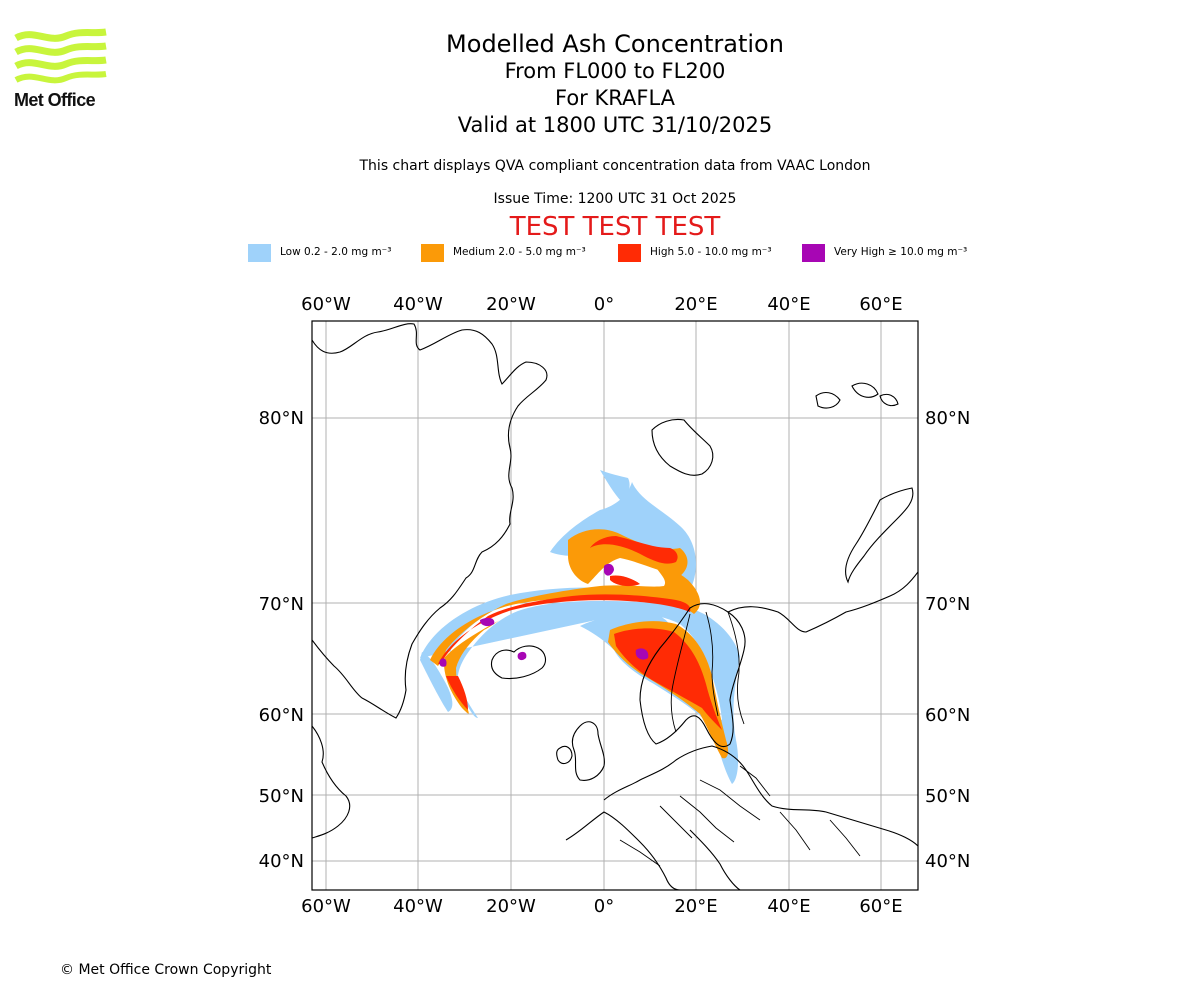 The image size is (1200, 1000). Describe the element at coordinates (166, 970) in the screenshot. I see `copyright: © Met Office Crown Copyright` at that location.